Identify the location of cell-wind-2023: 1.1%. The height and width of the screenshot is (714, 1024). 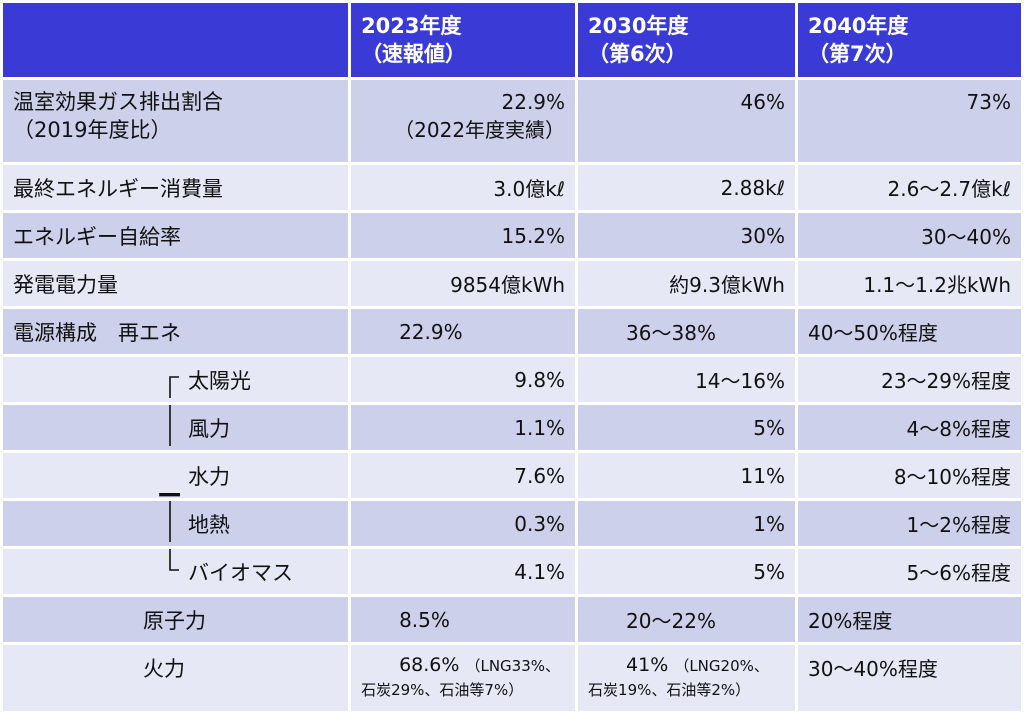
(463, 427).